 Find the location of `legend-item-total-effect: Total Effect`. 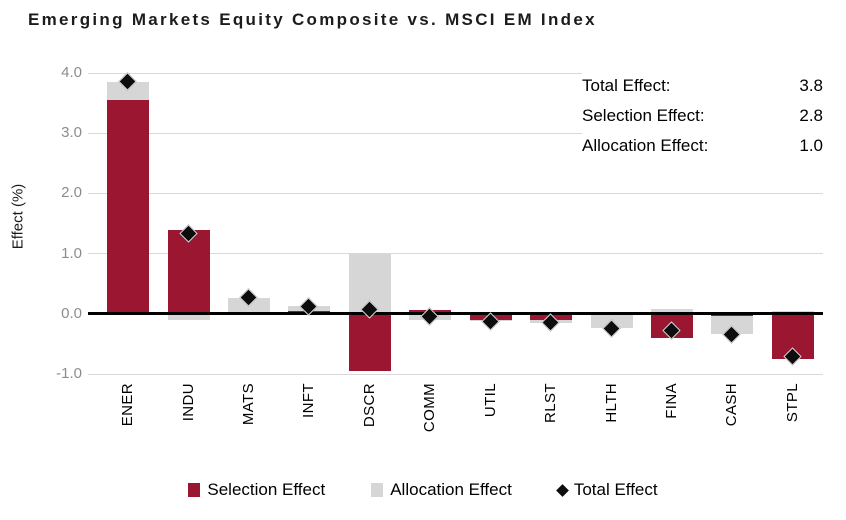

legend-item-total-effect: Total Effect is located at coordinates (606, 490).